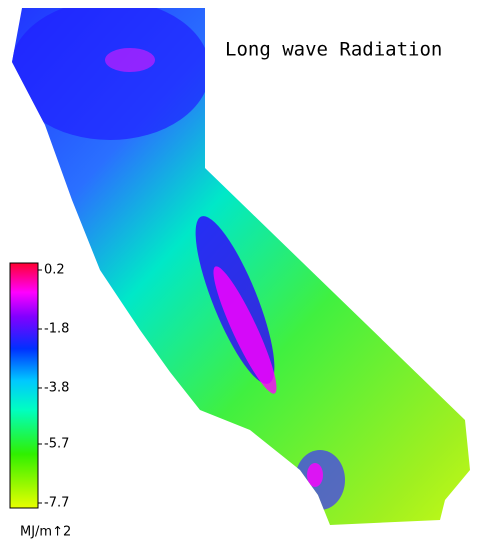 This screenshot has height=550, width=500. Describe the element at coordinates (56, 328) in the screenshot. I see `tick-label: -1.8` at that location.